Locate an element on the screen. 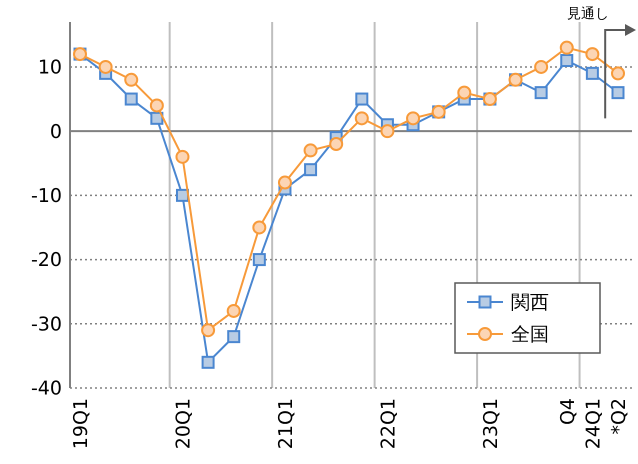 The height and width of the screenshot is (464, 638). y-tick-label: 10 is located at coordinates (50, 67).